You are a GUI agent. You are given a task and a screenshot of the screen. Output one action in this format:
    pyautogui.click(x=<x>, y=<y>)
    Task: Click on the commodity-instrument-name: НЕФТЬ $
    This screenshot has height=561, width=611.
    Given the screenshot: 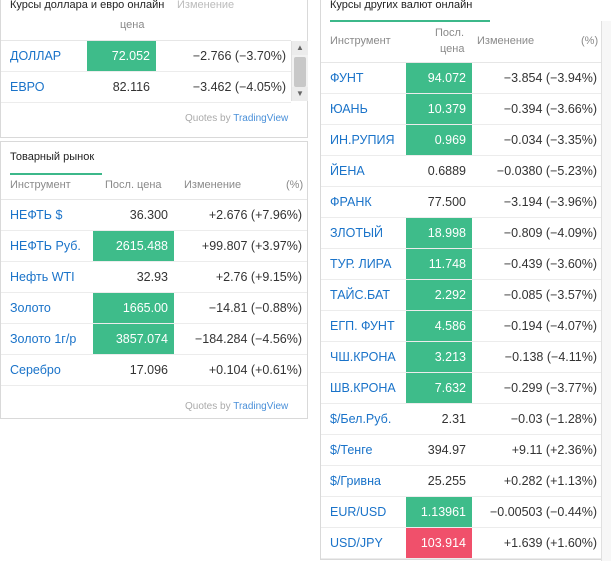 What is the action you would take?
    pyautogui.click(x=36, y=215)
    